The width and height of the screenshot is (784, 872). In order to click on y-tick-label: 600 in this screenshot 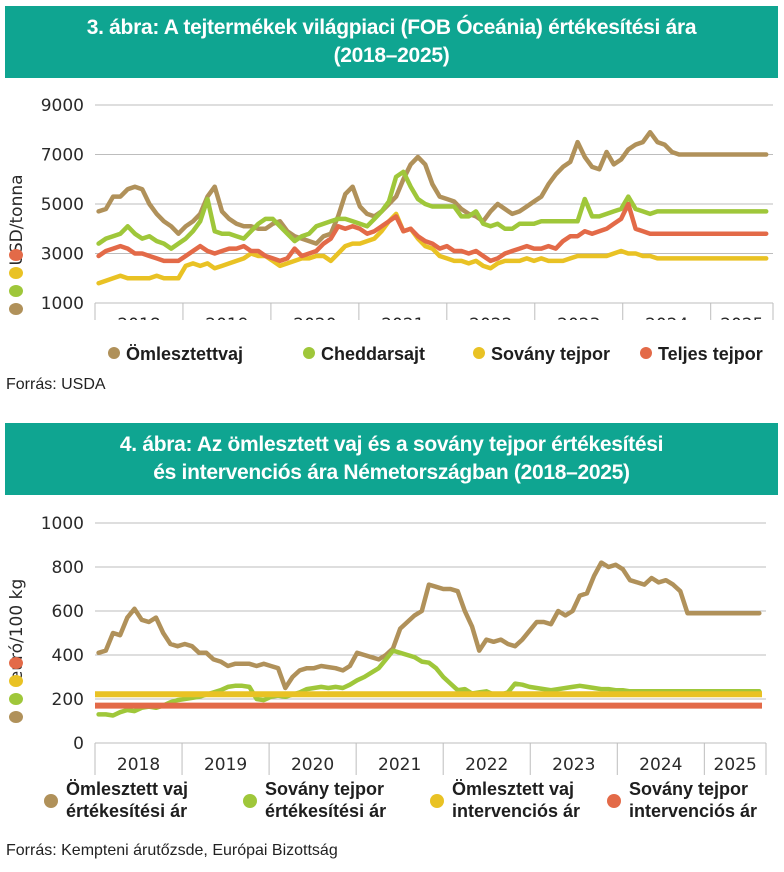, I will do `click(68, 612)`.